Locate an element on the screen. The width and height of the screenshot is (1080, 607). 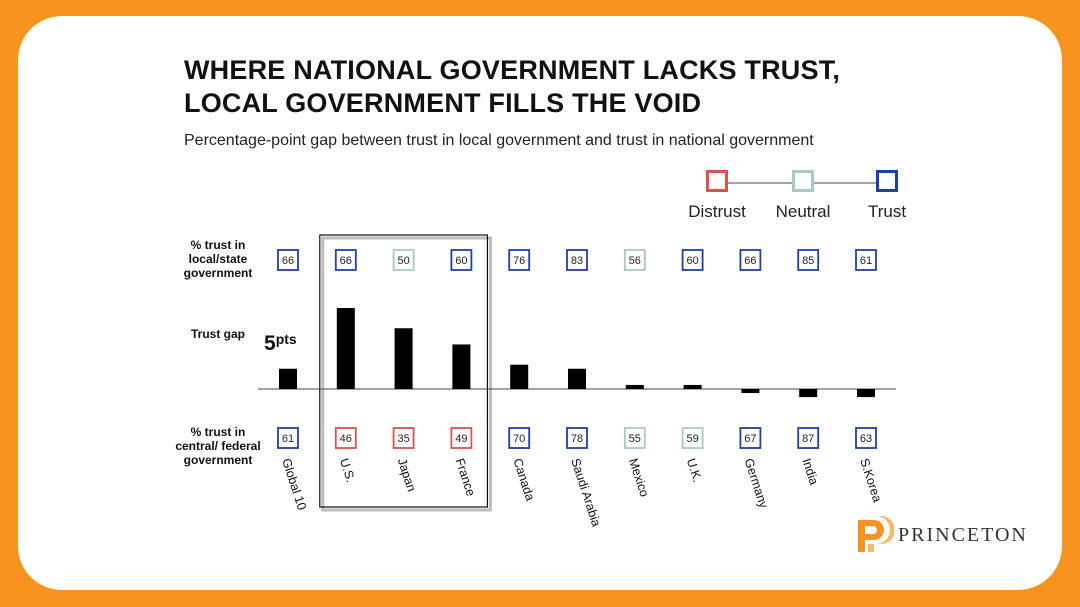
national-trust-mexico-value: 55 is located at coordinates (635, 439).